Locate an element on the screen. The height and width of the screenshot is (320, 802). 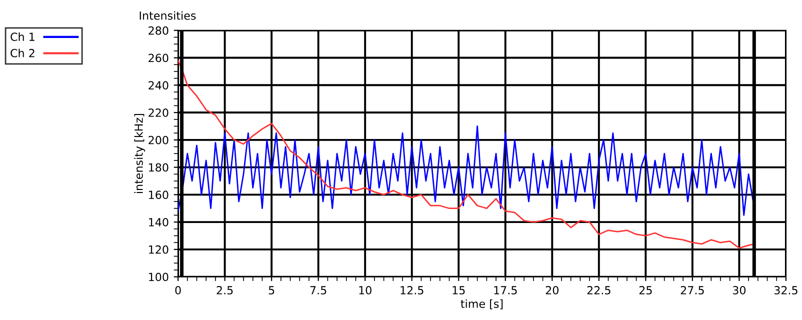
x-tick-label: 25 is located at coordinates (645, 290).